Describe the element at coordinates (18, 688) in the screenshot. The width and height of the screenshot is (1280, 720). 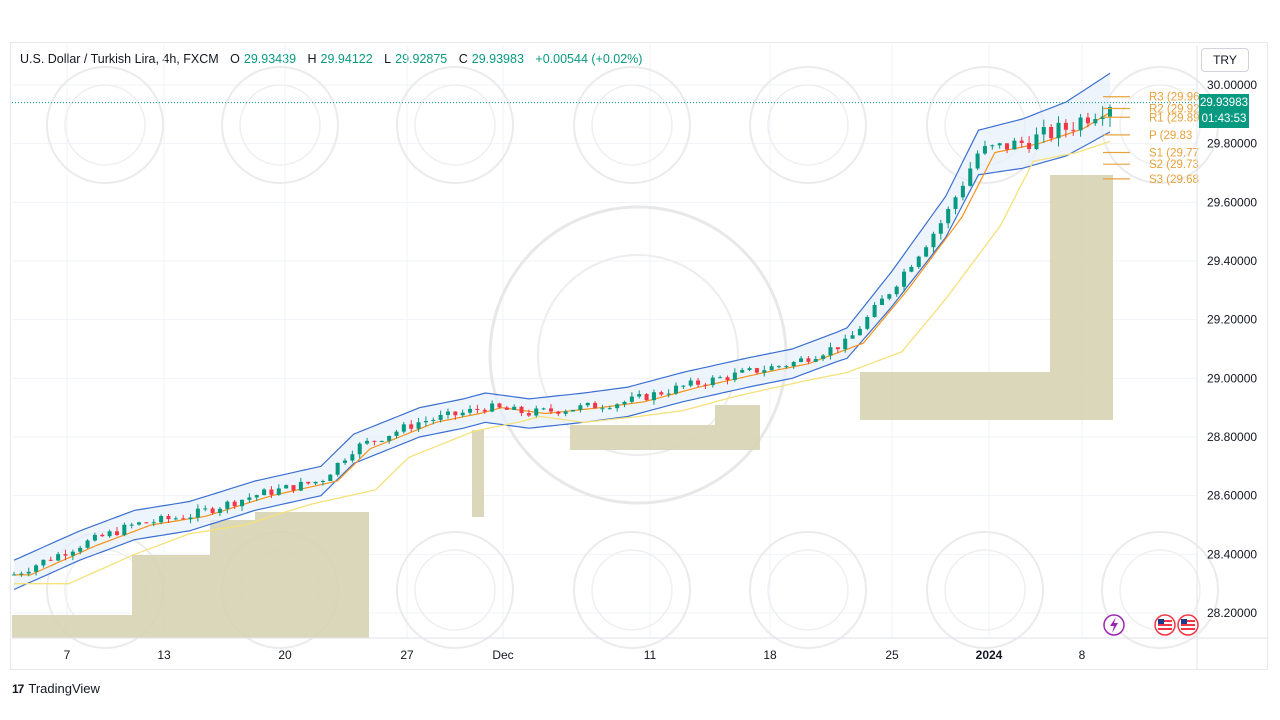
I see `tradingview-icon: 17` at that location.